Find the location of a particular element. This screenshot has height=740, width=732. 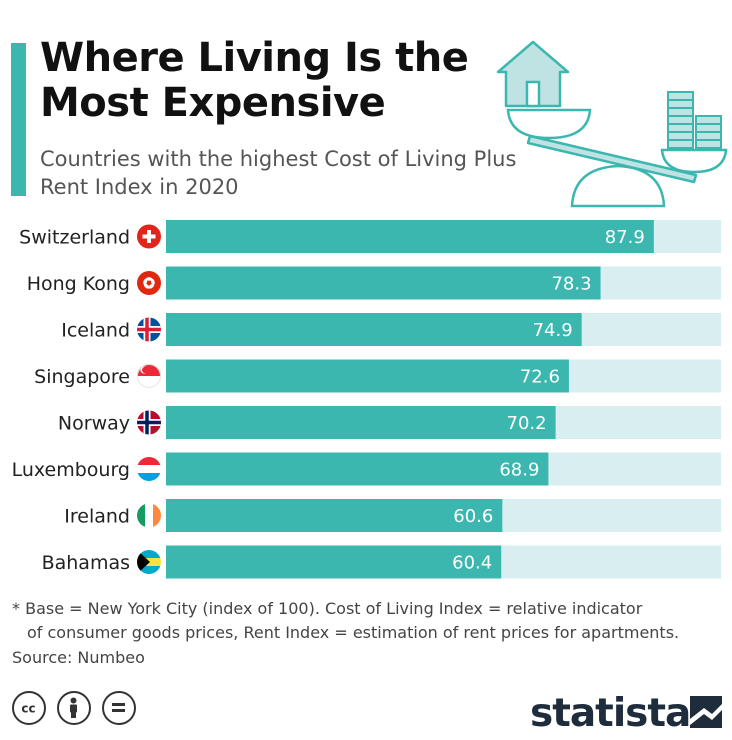

value-label: 78.3 is located at coordinates (571, 284).